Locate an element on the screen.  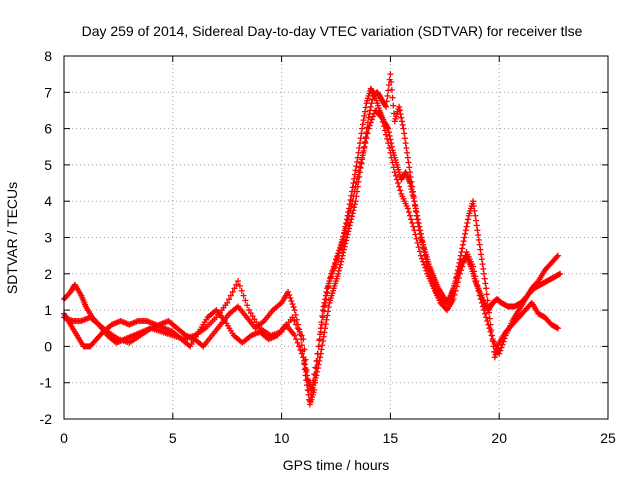
x-tick-label: 15 is located at coordinates (391, 438).